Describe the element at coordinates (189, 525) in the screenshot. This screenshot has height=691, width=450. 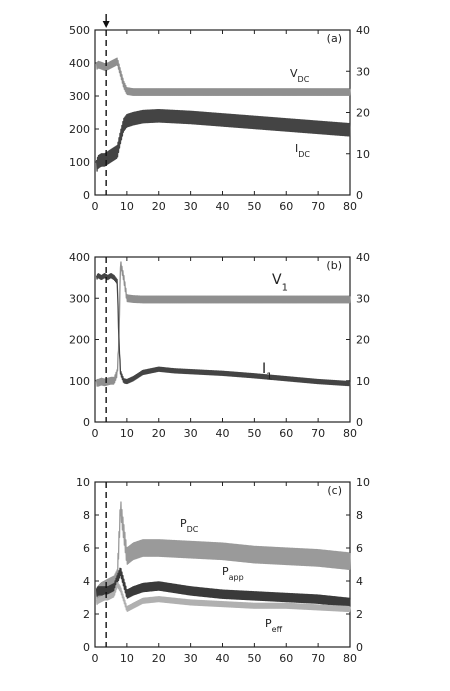
I see `series-label: PDC` at that location.